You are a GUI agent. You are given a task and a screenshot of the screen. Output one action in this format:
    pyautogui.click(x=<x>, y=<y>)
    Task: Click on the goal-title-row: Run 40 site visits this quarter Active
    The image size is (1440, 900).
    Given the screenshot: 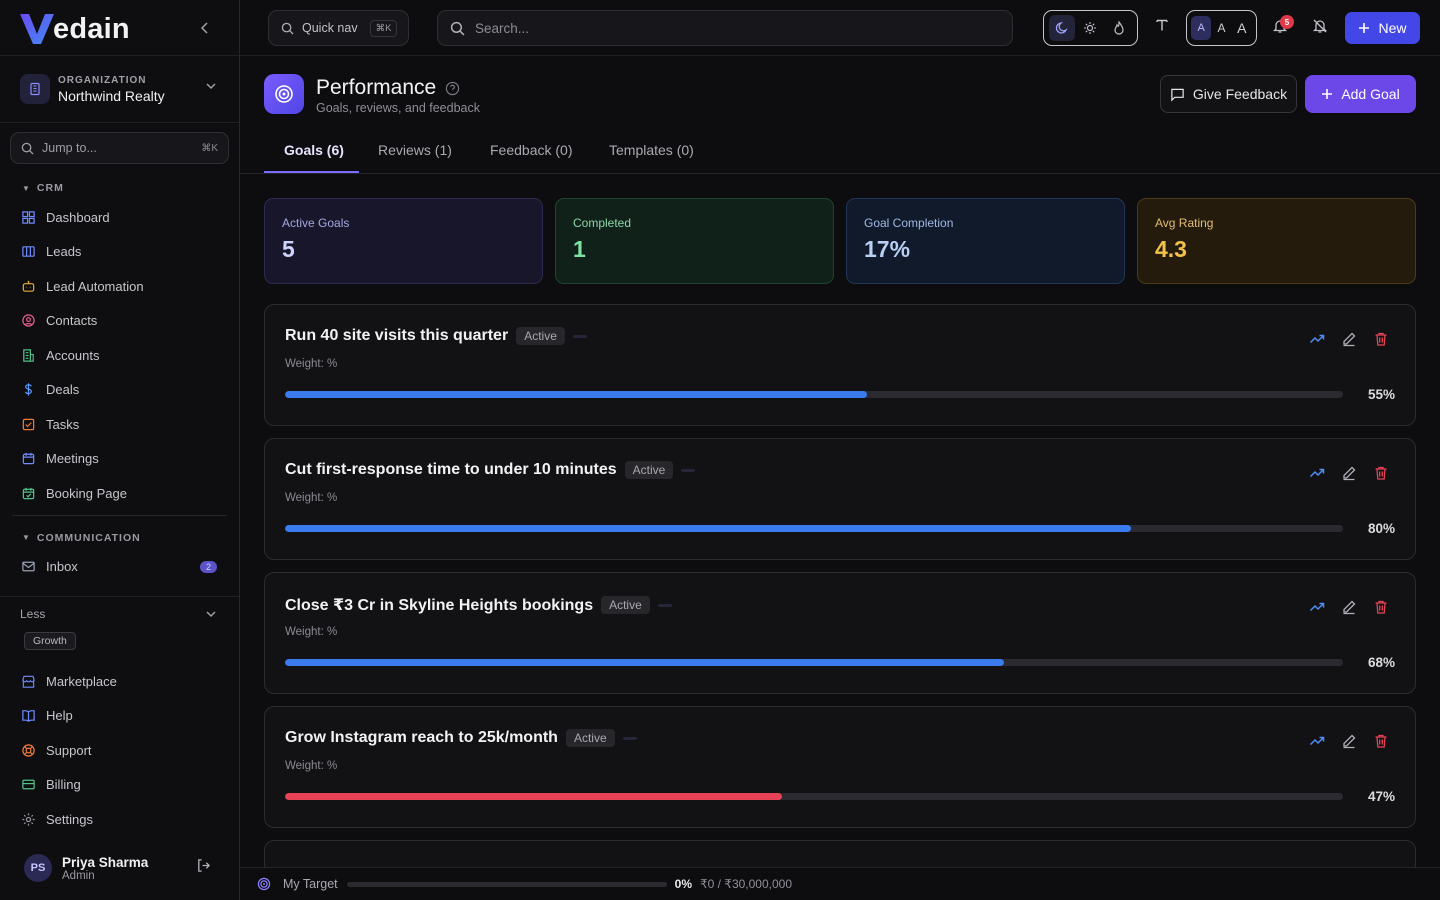 What is the action you would take?
    pyautogui.click(x=436, y=336)
    